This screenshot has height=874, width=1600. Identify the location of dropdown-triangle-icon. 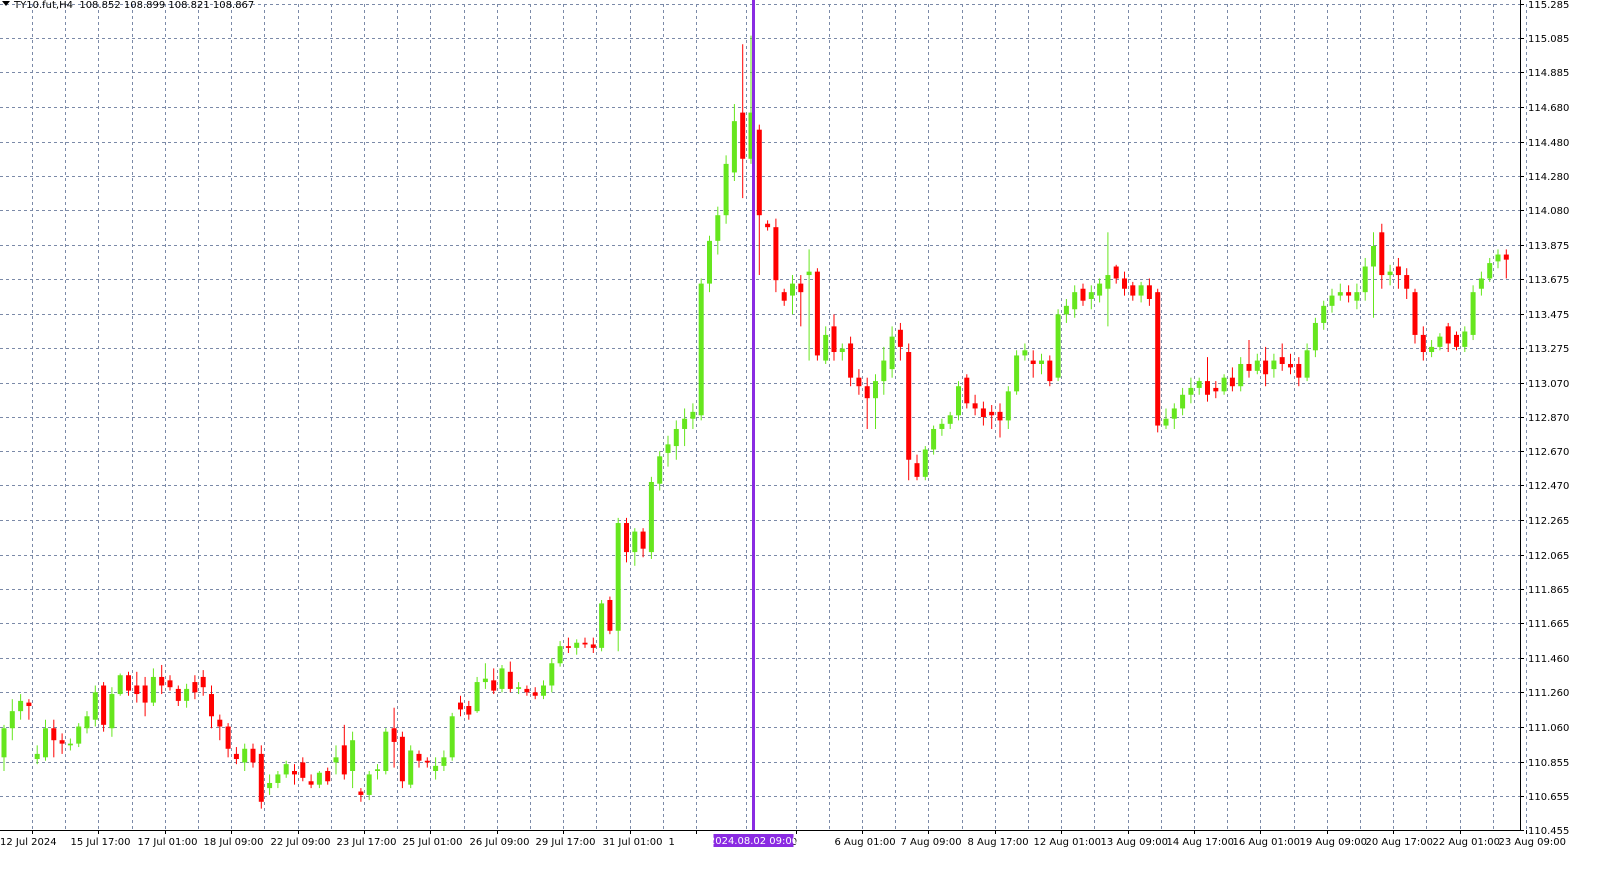
(6, 3).